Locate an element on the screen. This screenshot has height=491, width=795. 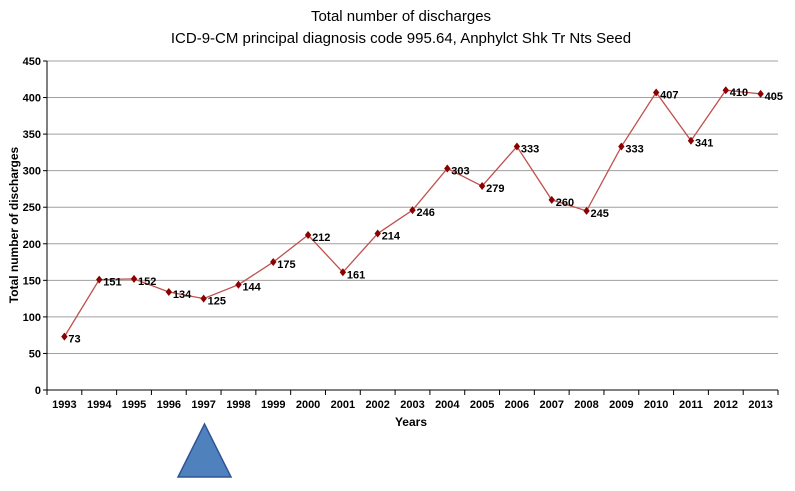
x-tick-label: 1998 is located at coordinates (238, 405).